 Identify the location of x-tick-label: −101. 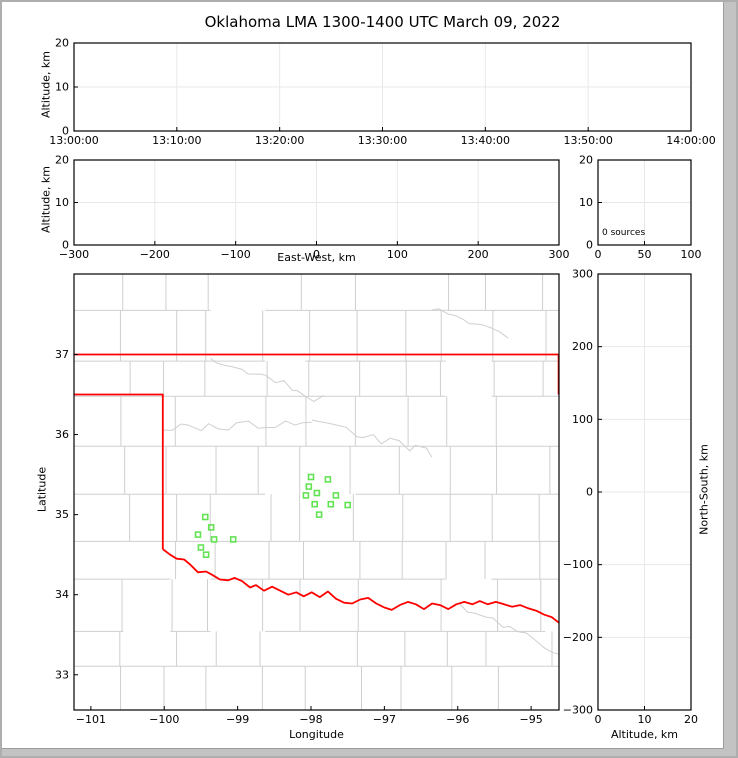
(91, 719).